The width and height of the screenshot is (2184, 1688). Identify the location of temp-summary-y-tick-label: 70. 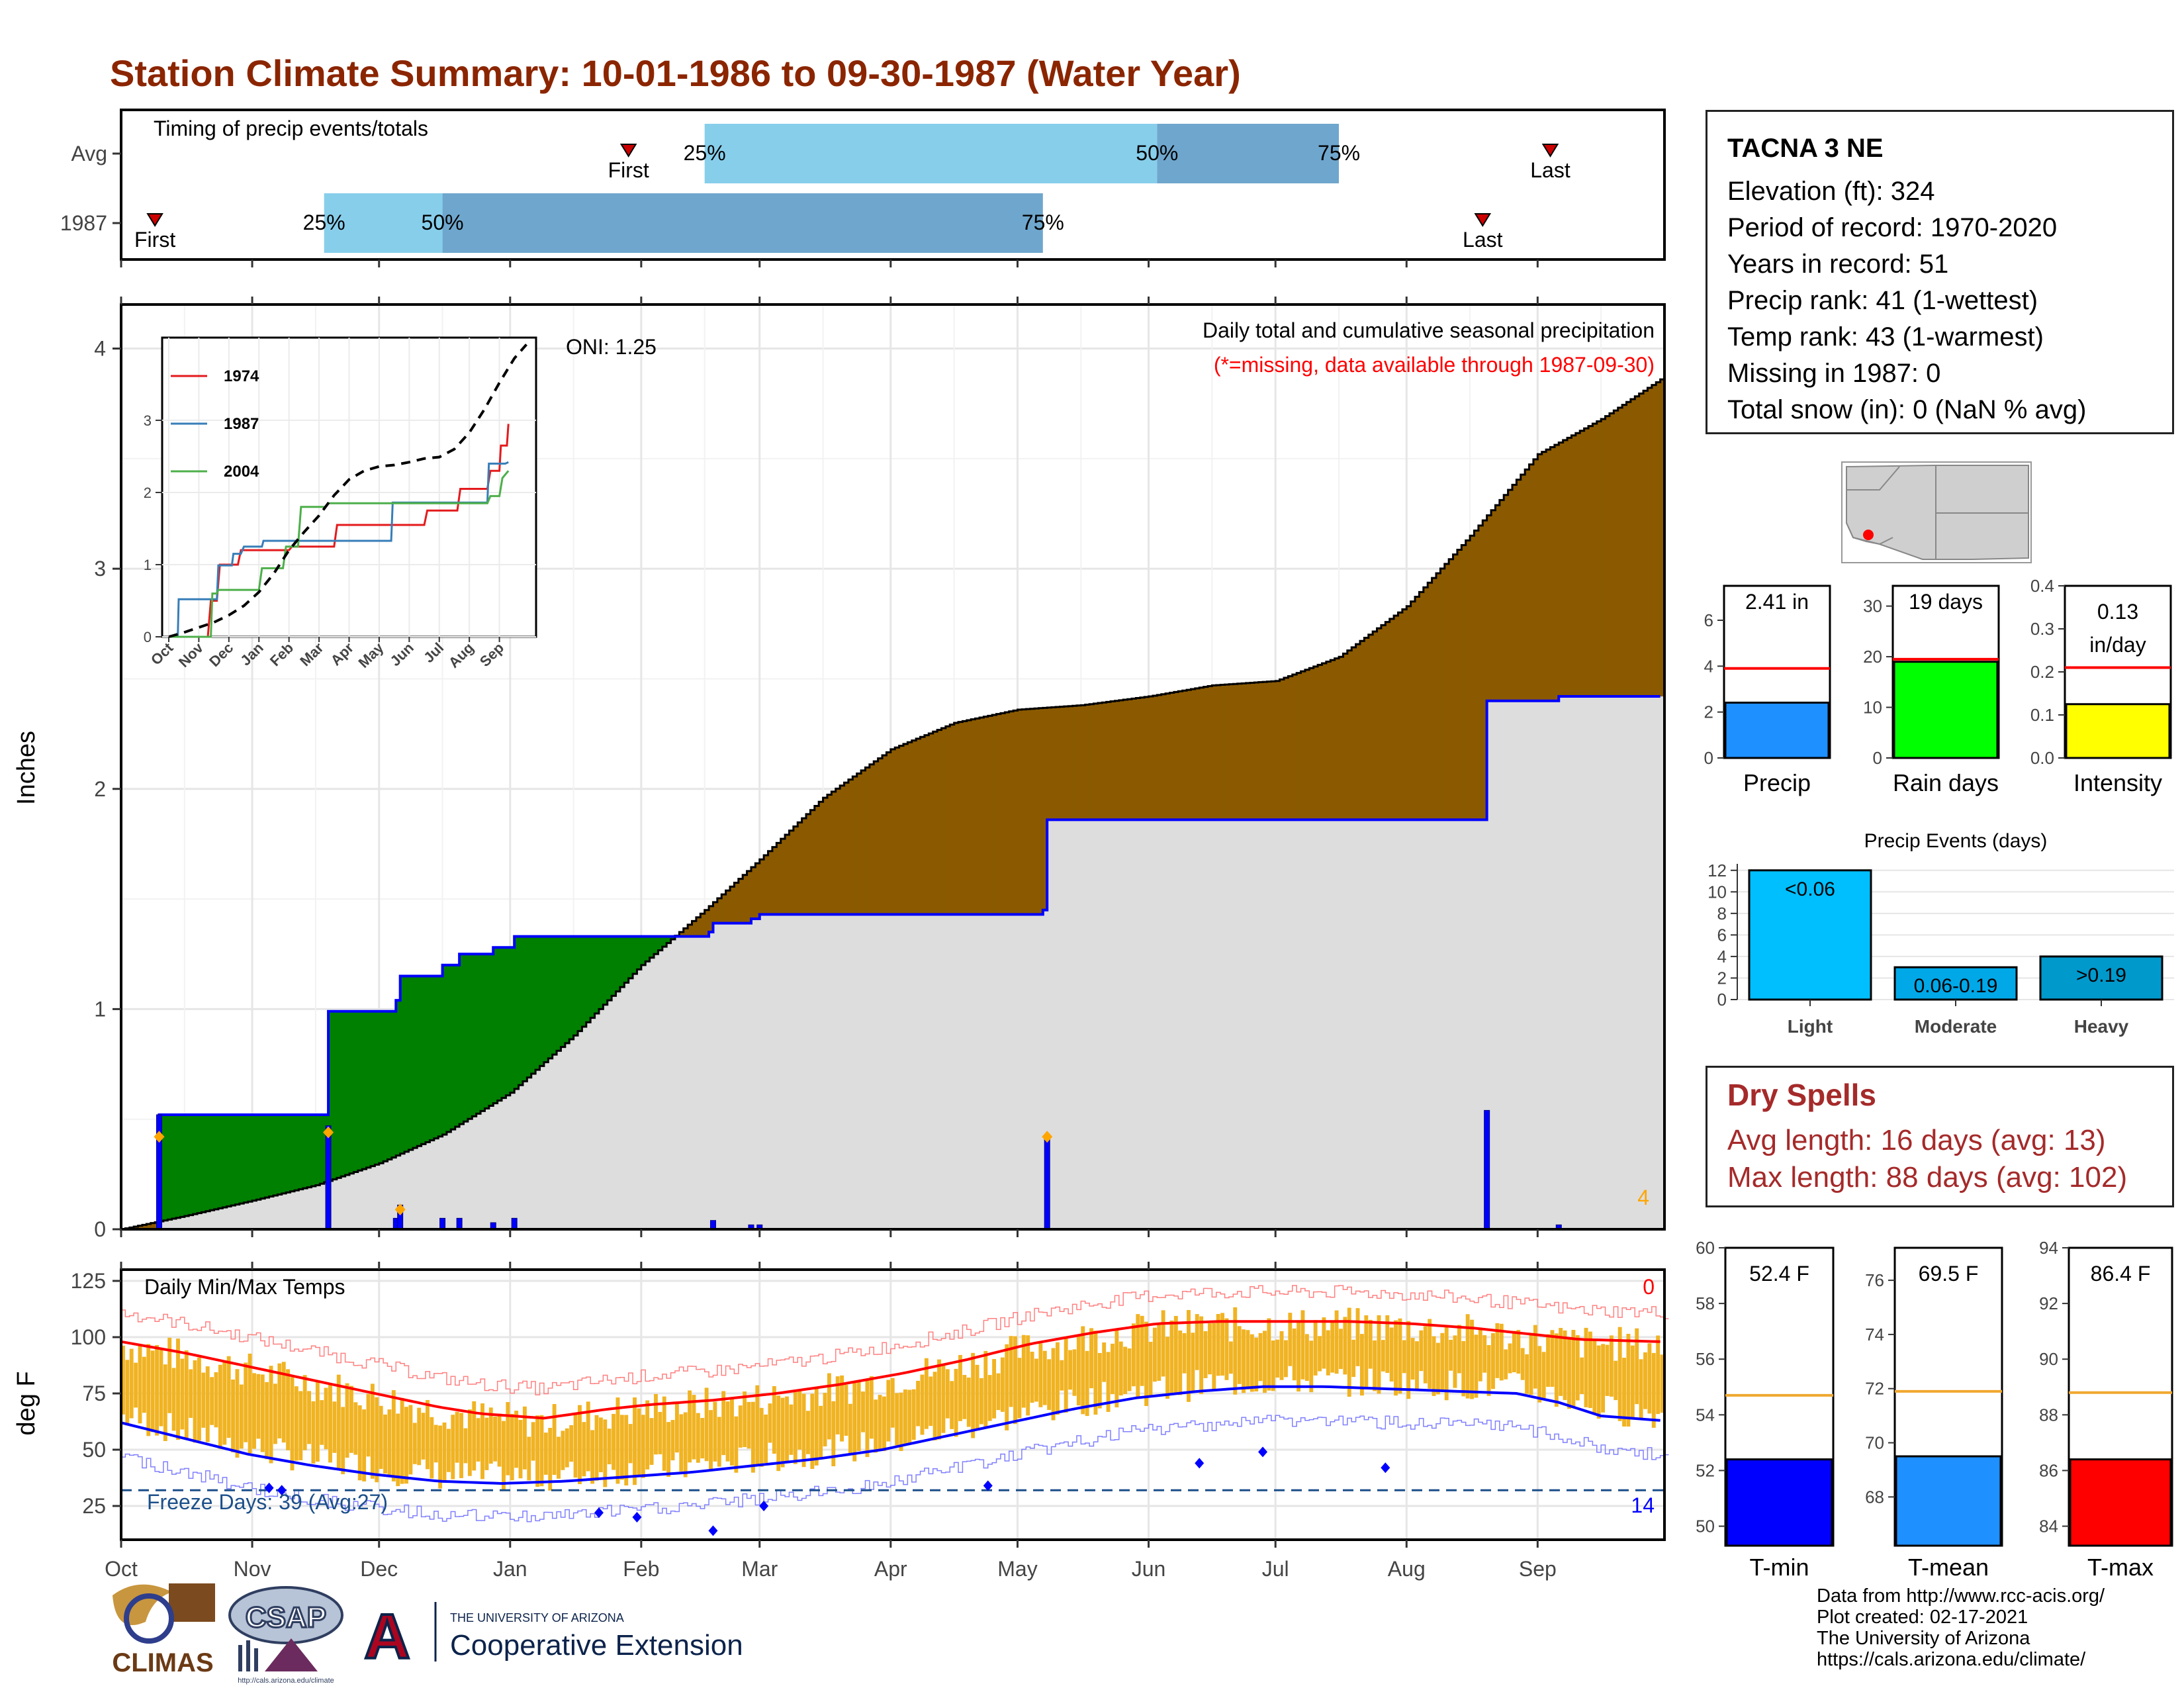
(1874, 1443).